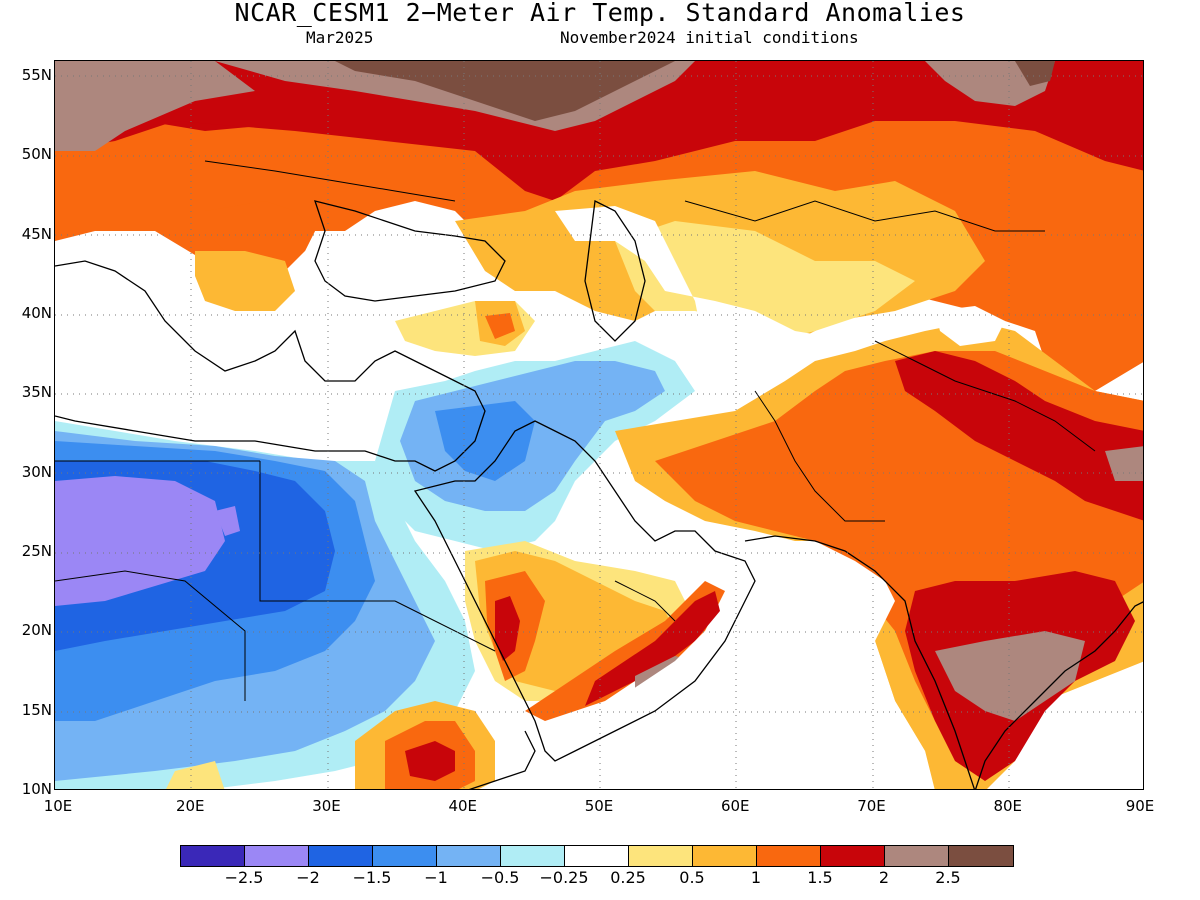 This screenshot has height=900, width=1200. I want to click on anomaly-region-mideast-blue2, so click(485, 441).